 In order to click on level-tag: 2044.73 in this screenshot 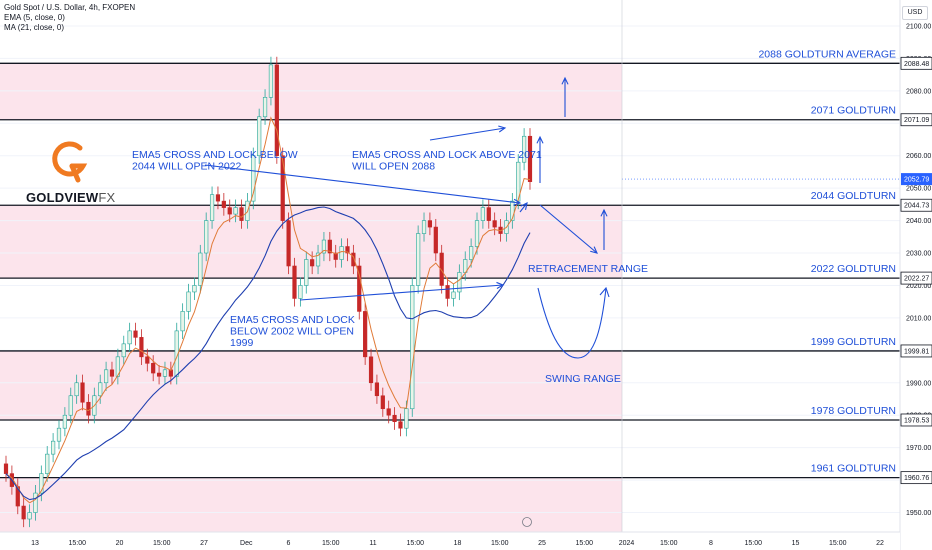, I will do `click(916, 206)`.